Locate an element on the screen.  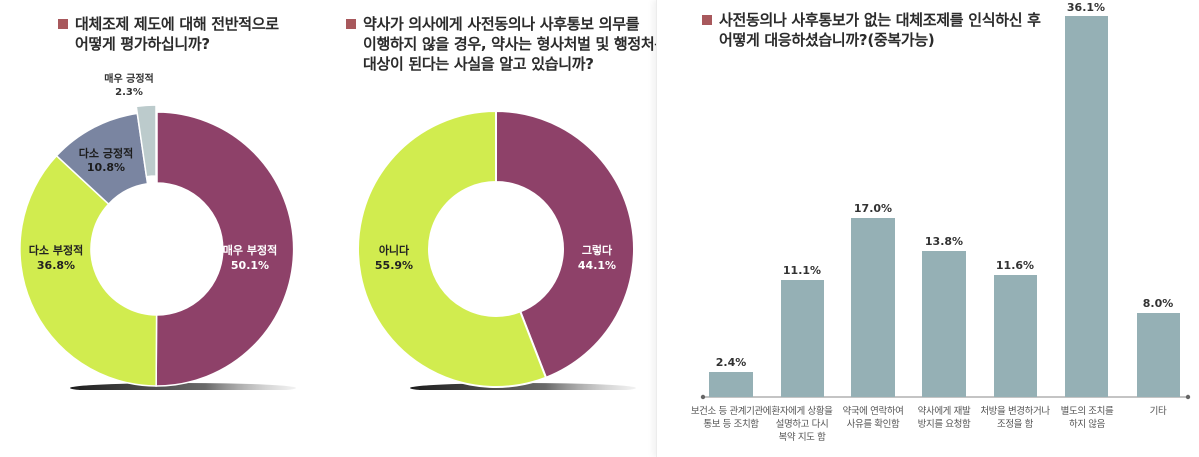
bar-category-label: 환자에게 상황을 설명하고 다시 복약 지도 함 is located at coordinates (802, 424).